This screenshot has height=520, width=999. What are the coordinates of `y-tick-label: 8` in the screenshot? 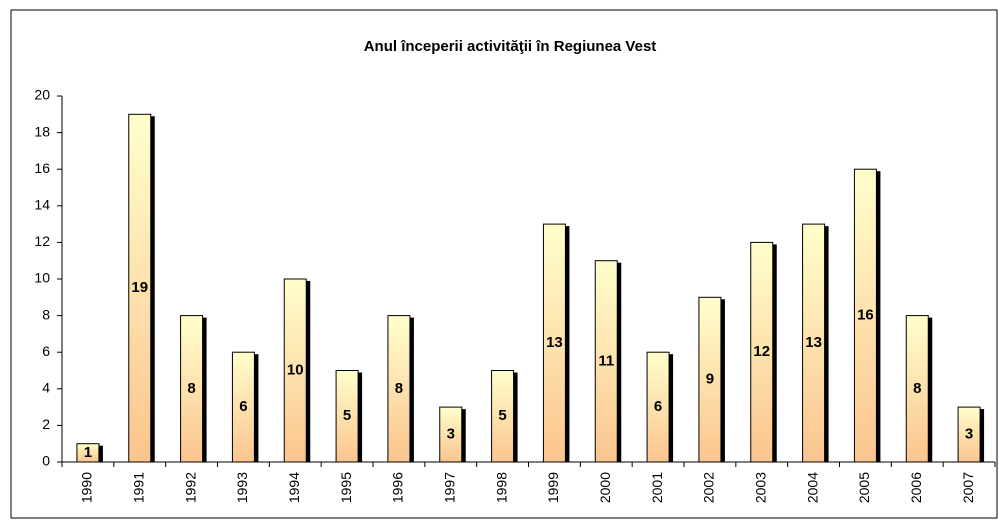 It's located at (46, 314).